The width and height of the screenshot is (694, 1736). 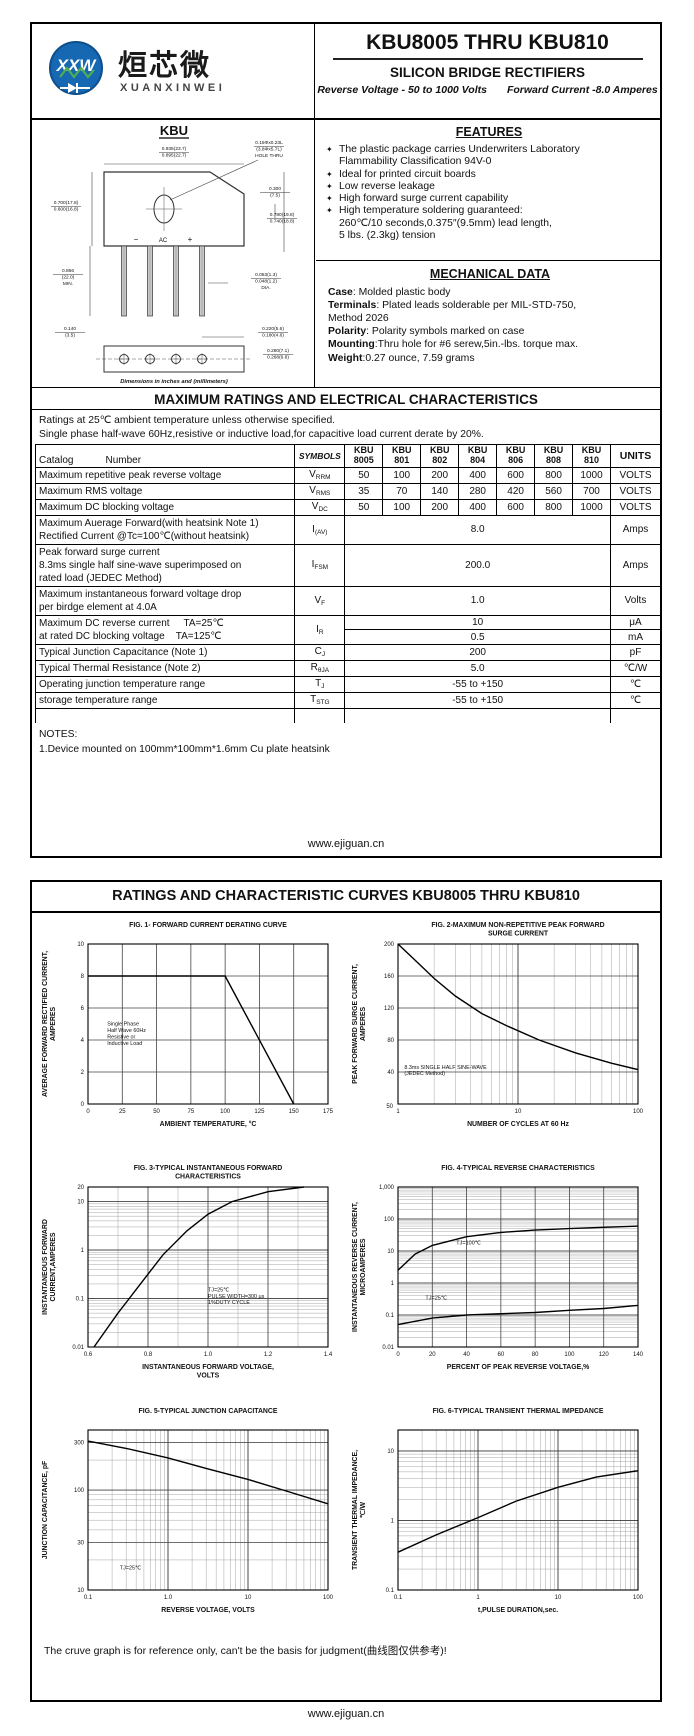 What do you see at coordinates (445, 1068) in the screenshot?
I see `svg-text: 8.3ms SINGLE HALF SINE-WAVE` at bounding box center [445, 1068].